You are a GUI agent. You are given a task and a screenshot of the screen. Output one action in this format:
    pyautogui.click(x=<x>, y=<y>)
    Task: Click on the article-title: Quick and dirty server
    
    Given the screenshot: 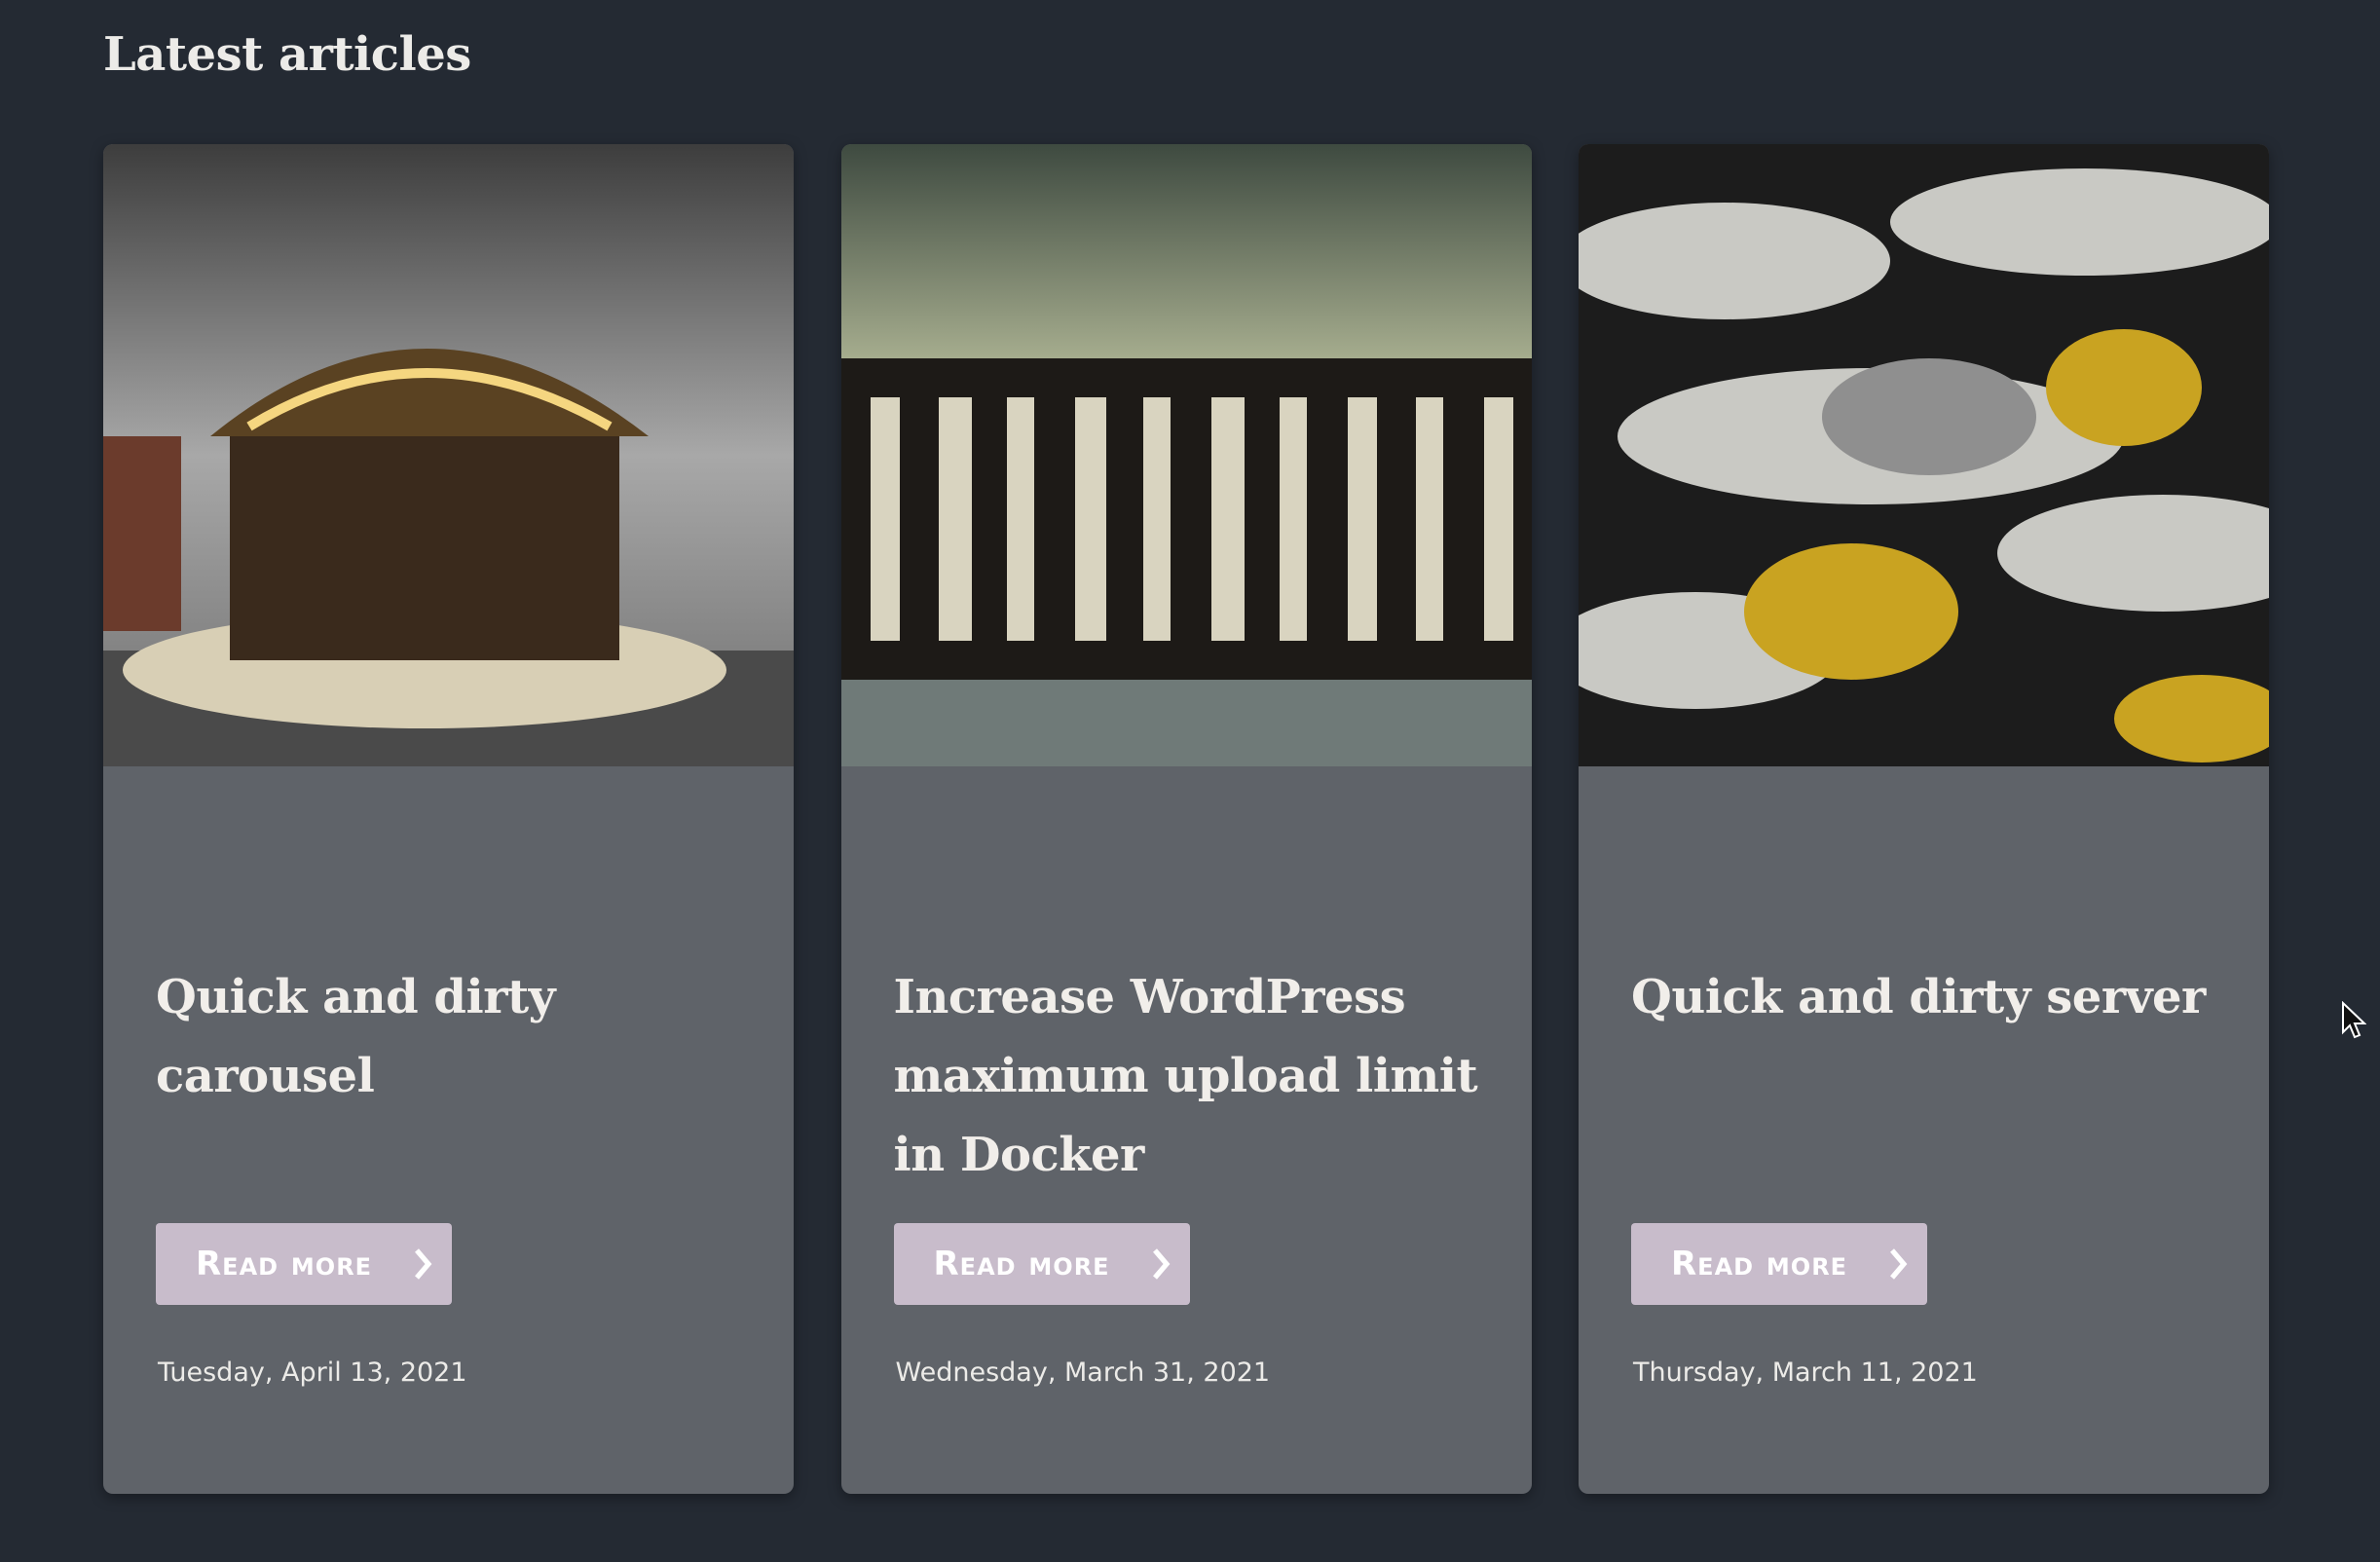 What is the action you would take?
    pyautogui.click(x=1918, y=997)
    